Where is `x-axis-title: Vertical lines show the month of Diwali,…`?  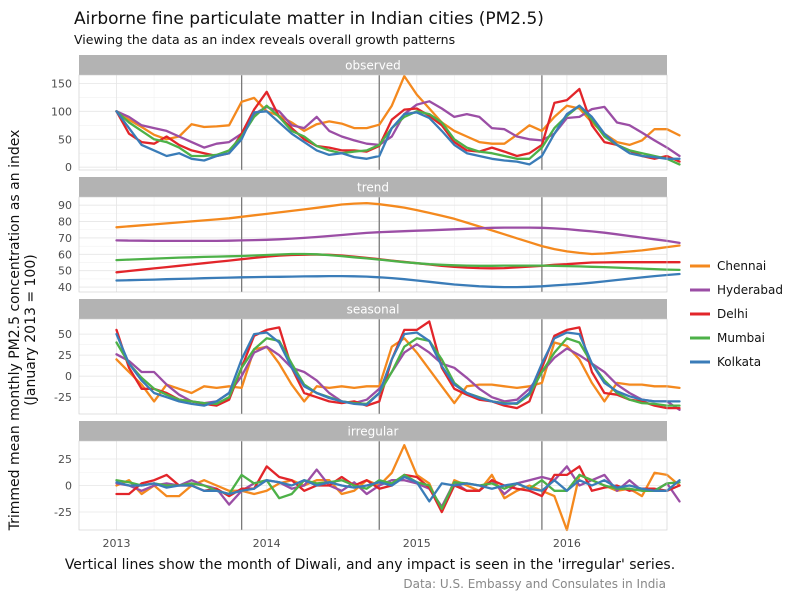
x-axis-title: Vertical lines show the month of Diwali,… is located at coordinates (370, 565).